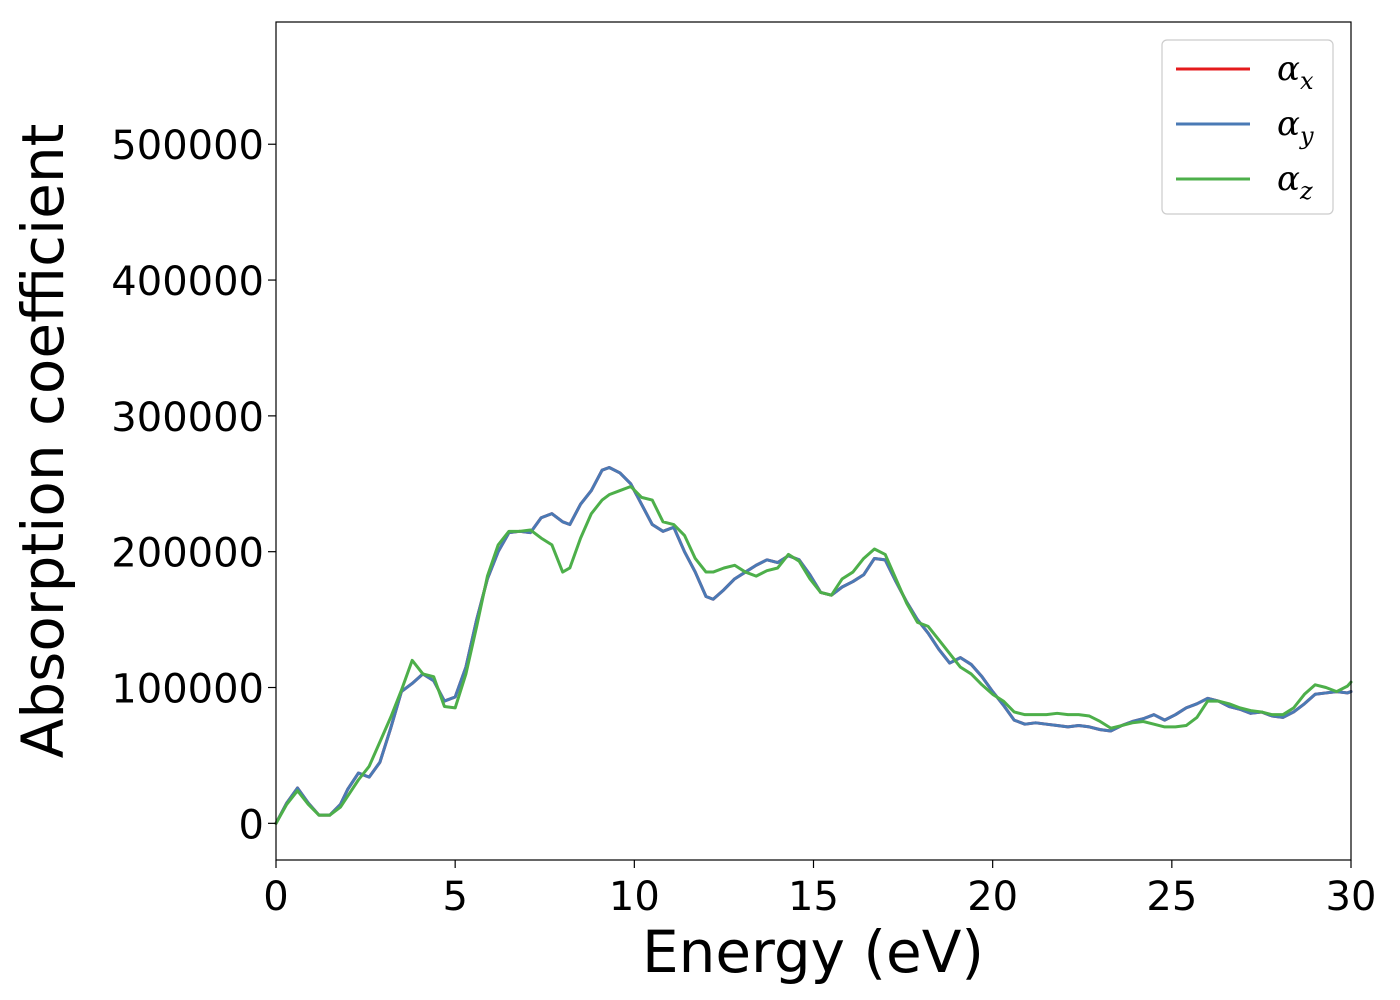 This screenshot has width=1400, height=1000. Describe the element at coordinates (813, 952) in the screenshot. I see `x-axis-label: Energy (eV)` at that location.